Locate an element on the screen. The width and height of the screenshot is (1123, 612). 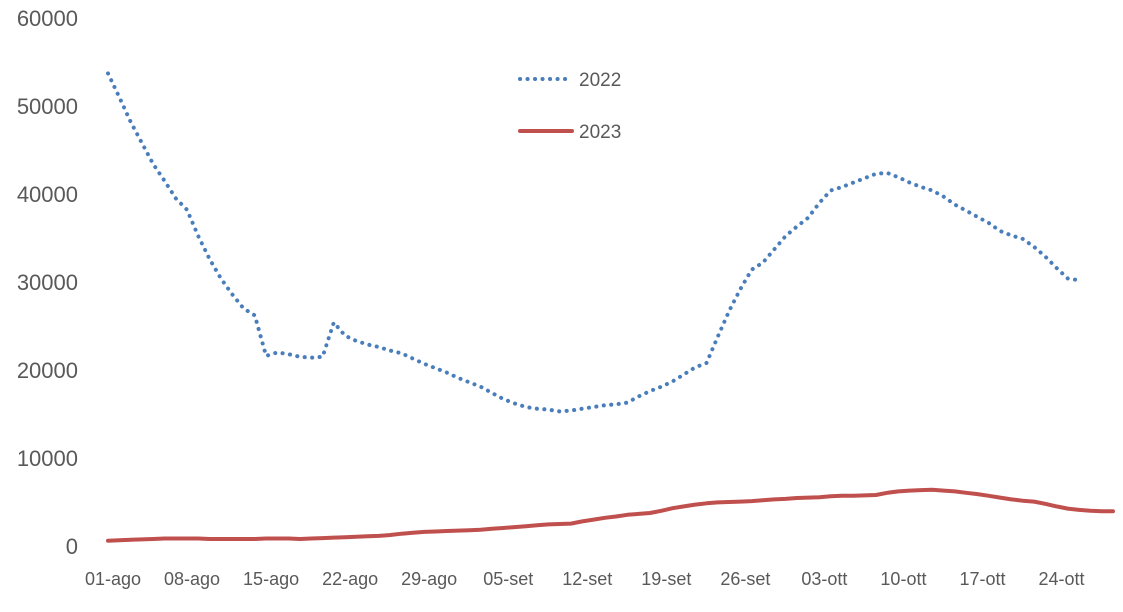
y-tick-label: 30000 is located at coordinates (47, 282).